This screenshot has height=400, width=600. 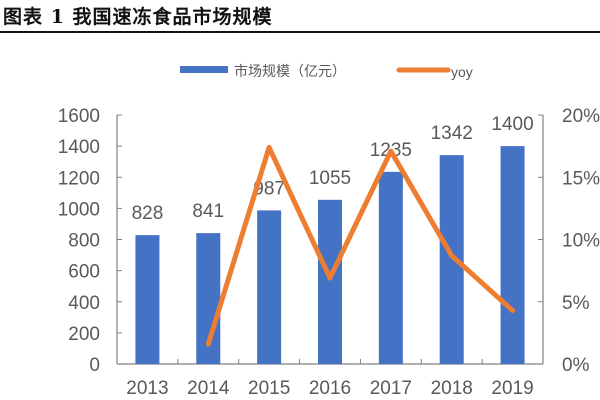 What do you see at coordinates (581, 178) in the screenshot?
I see `right-tick-label: 15%` at bounding box center [581, 178].